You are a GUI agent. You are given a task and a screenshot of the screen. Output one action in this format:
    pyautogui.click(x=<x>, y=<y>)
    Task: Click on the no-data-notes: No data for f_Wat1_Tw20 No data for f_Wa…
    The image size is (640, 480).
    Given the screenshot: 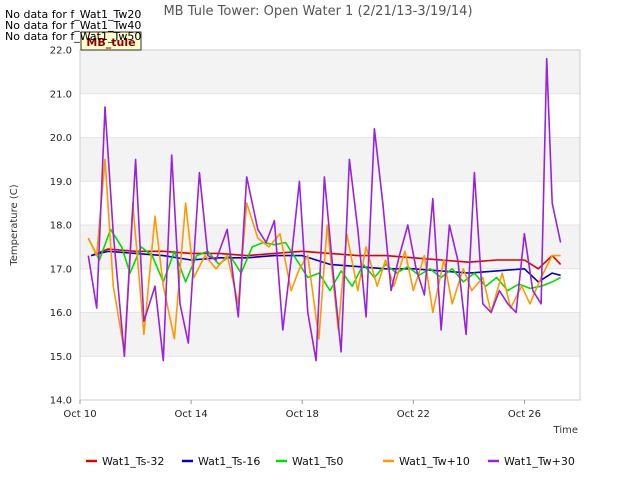 What is the action you would take?
    pyautogui.click(x=73, y=25)
    